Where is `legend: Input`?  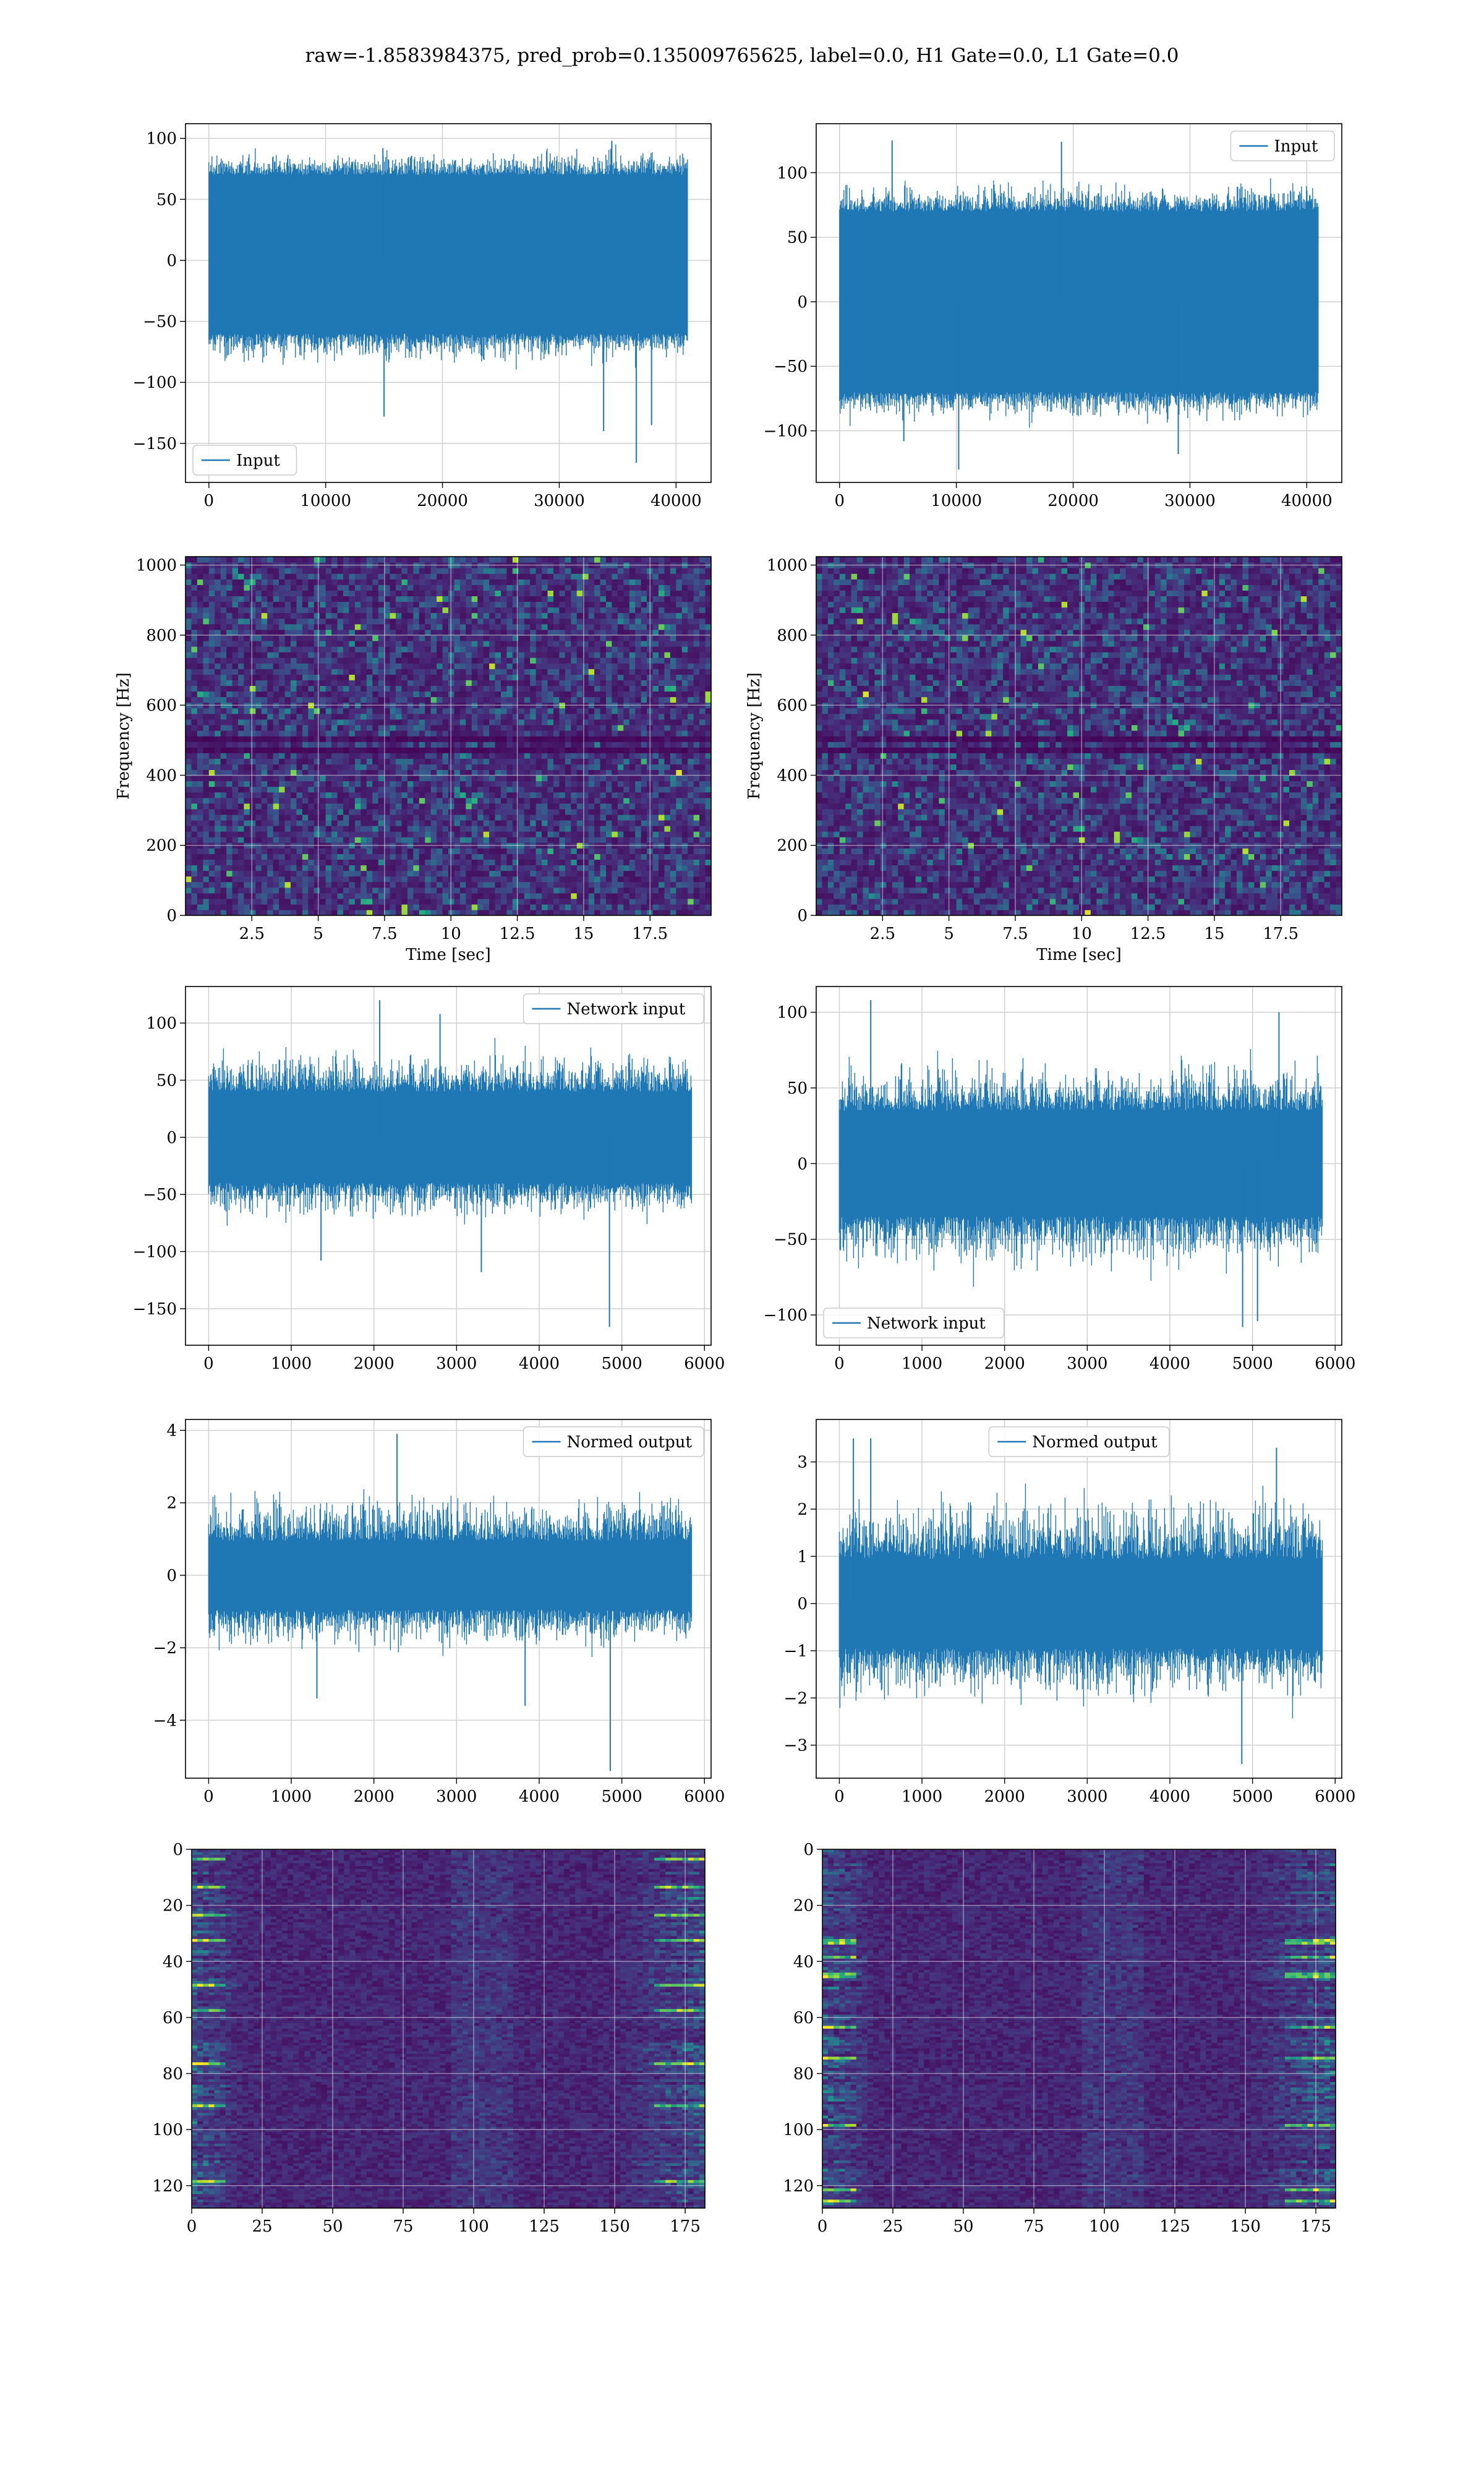 legend: Input is located at coordinates (1283, 146).